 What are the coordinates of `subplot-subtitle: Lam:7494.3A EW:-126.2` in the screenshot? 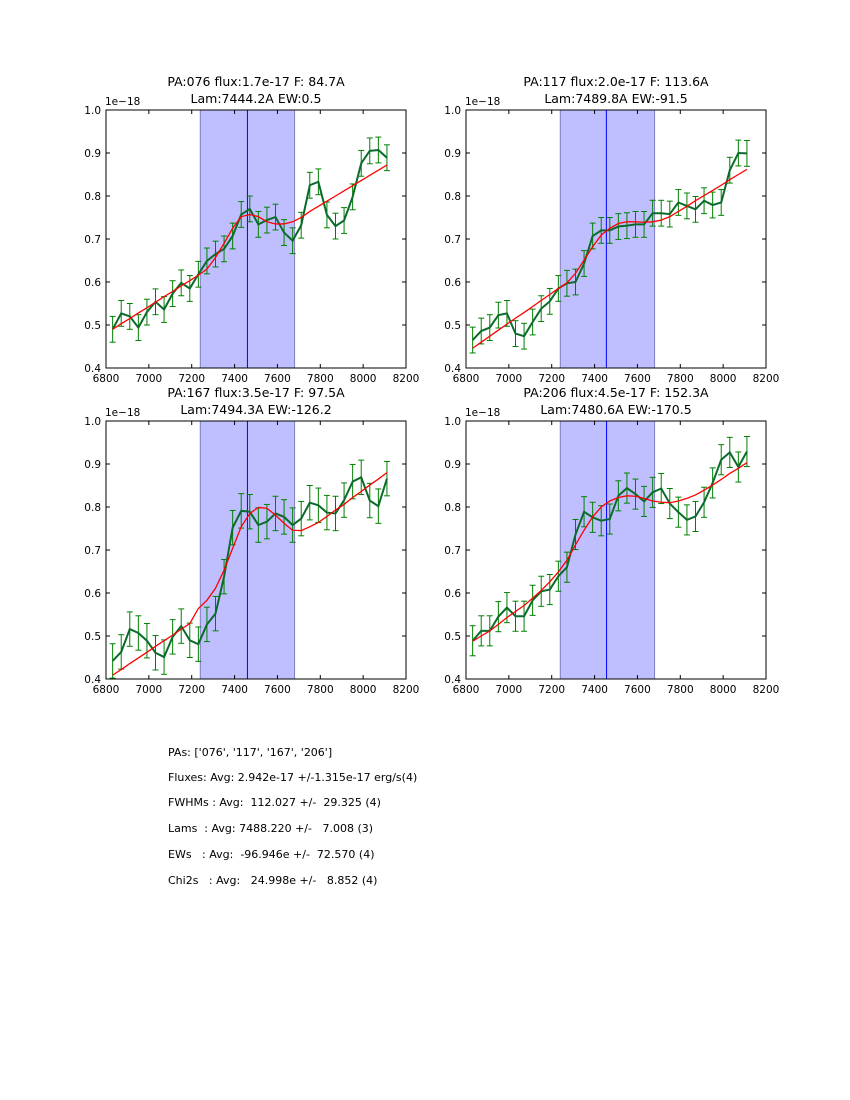 It's located at (255, 409).